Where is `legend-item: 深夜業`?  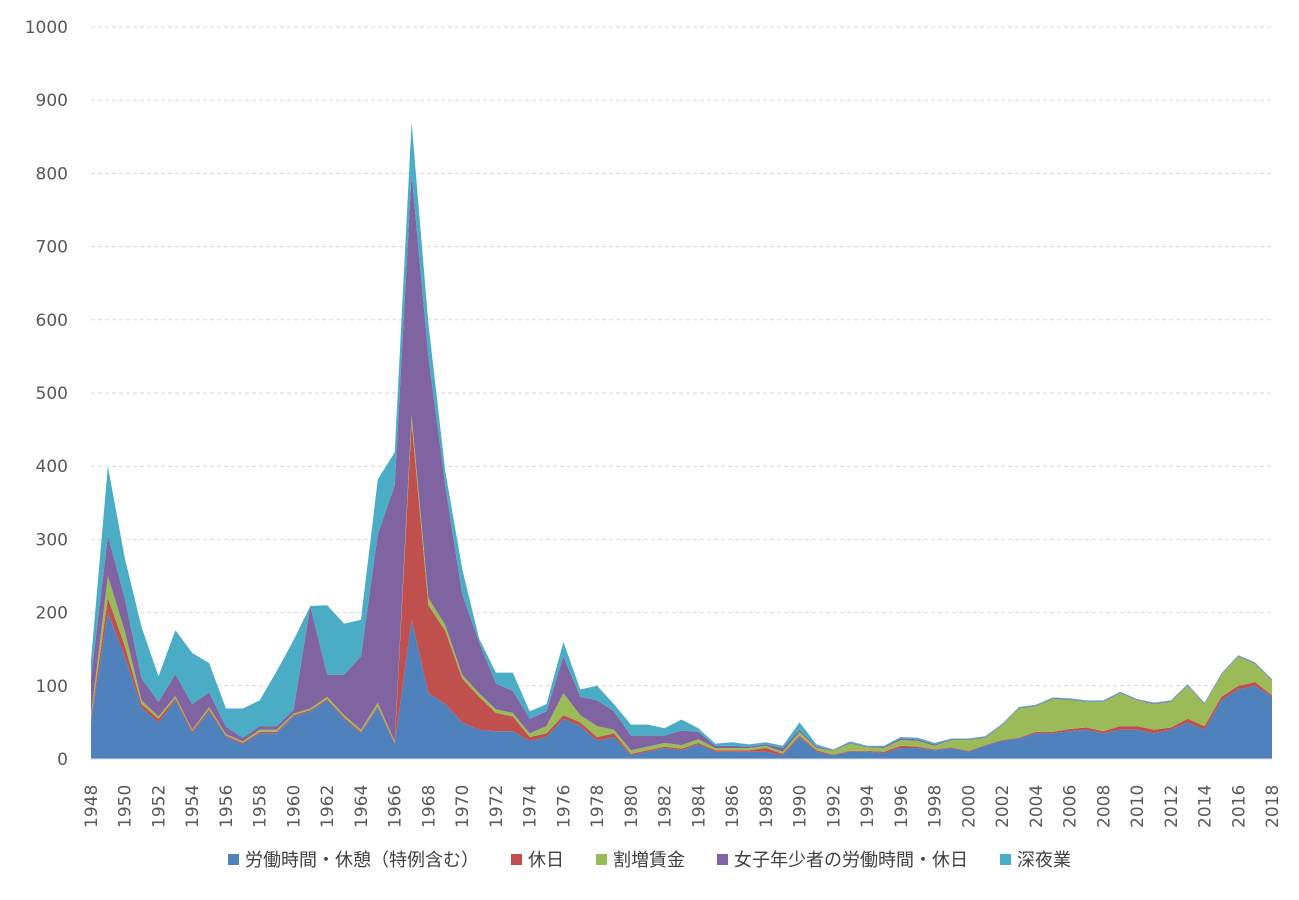
legend-item: 深夜業 is located at coordinates (1035, 859).